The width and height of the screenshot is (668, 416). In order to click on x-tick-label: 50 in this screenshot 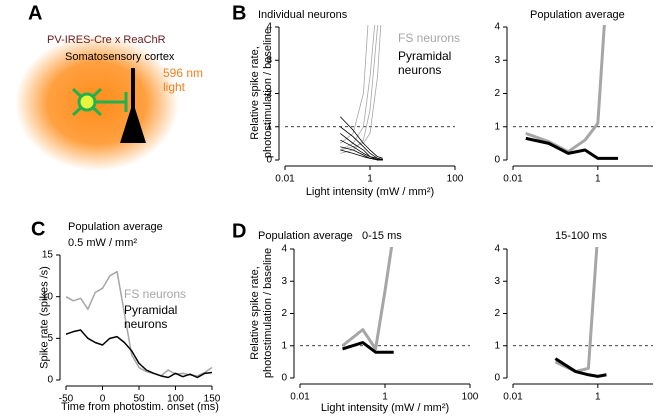, I will do `click(139, 399)`.